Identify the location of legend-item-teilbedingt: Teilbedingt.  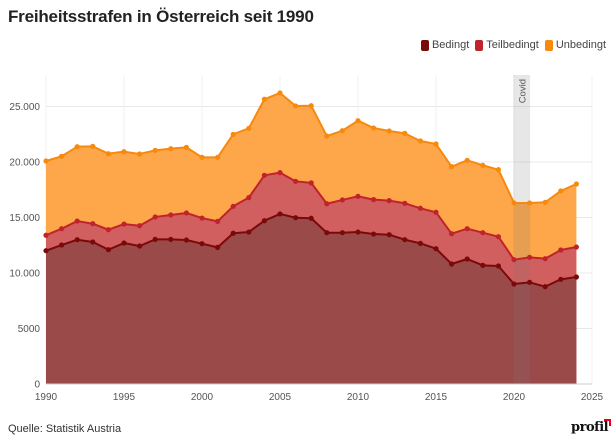
(507, 45).